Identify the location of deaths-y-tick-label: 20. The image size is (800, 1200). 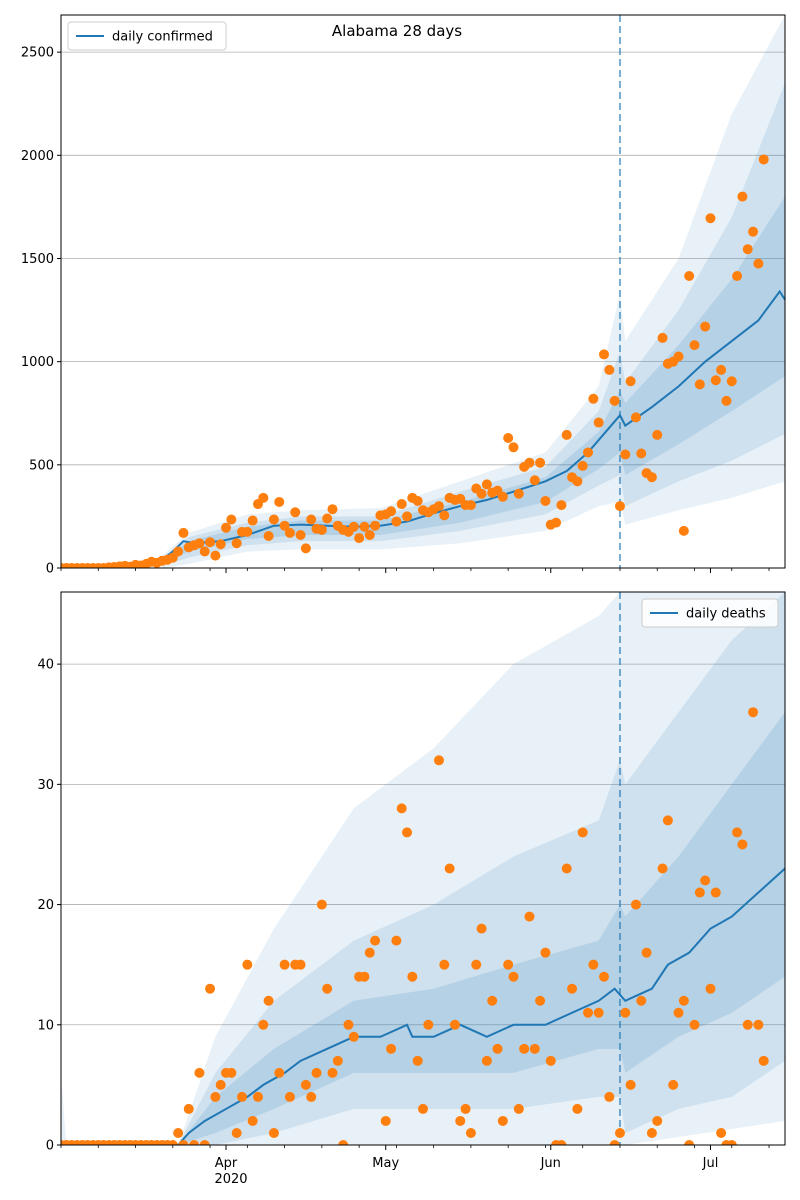
(45, 905).